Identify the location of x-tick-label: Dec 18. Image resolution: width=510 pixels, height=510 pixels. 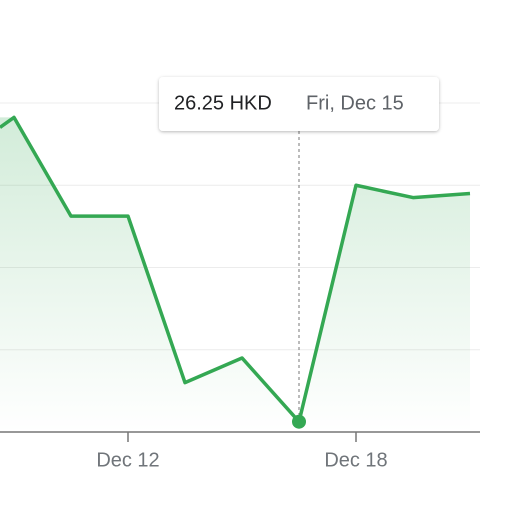
(355, 460).